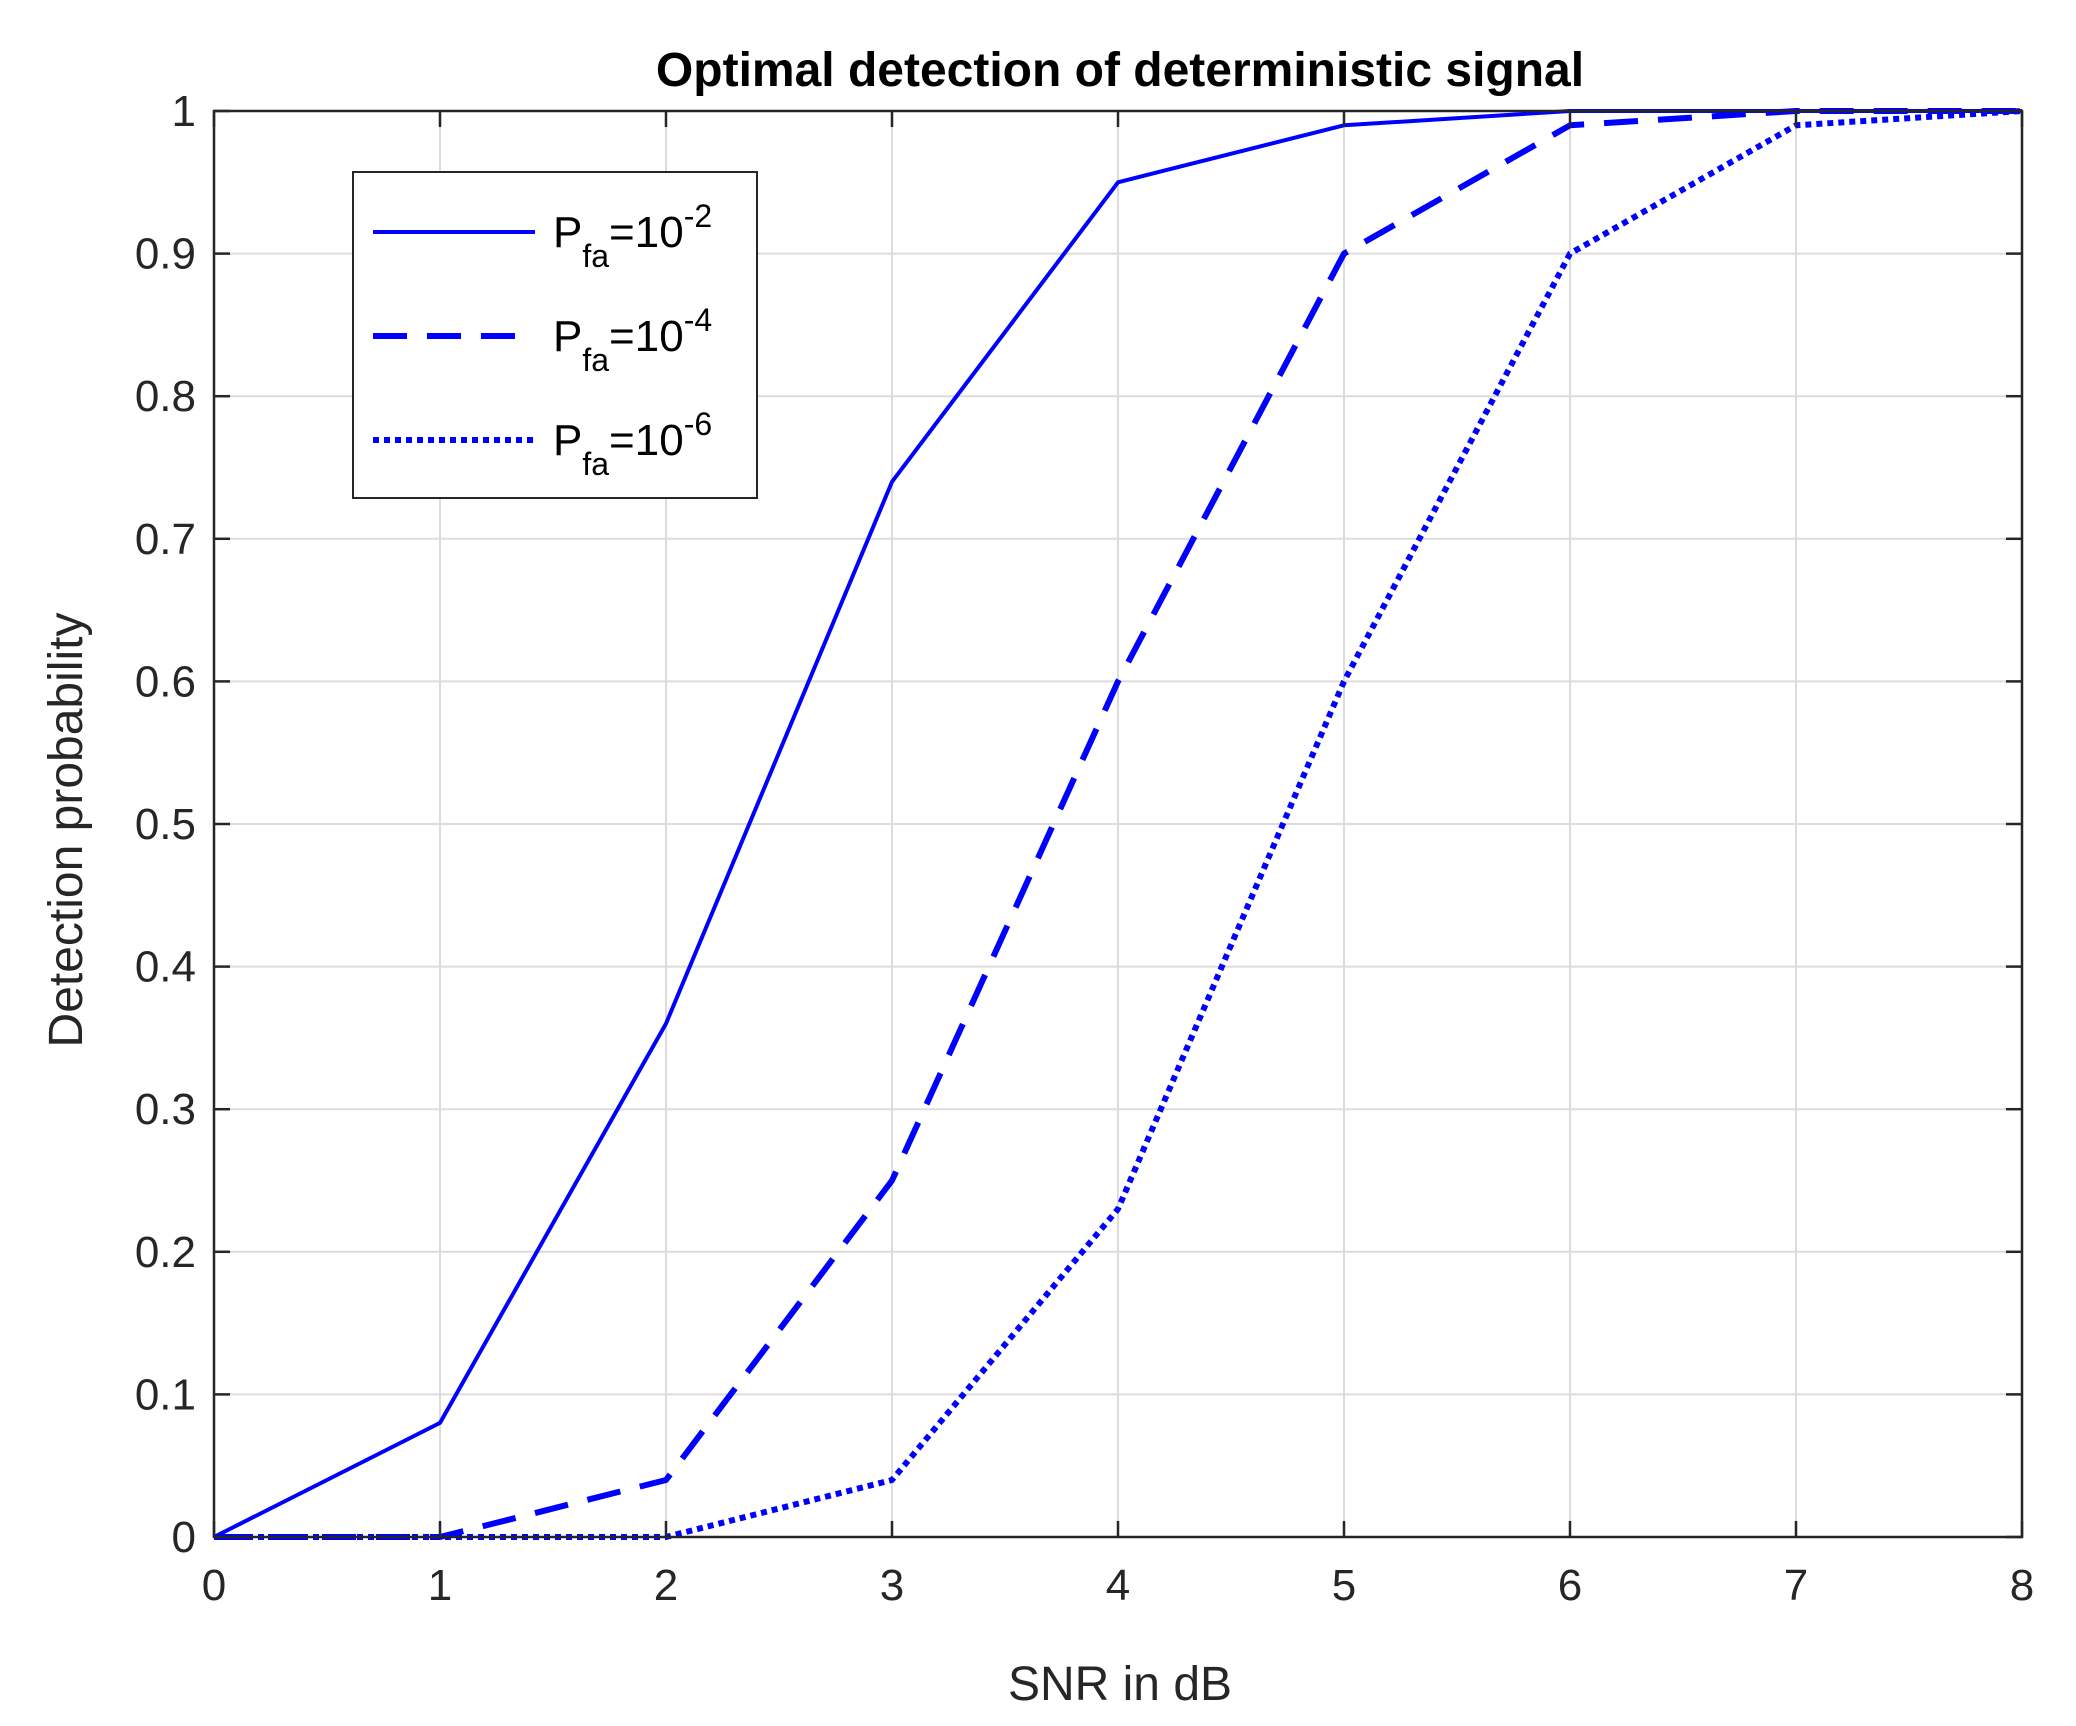 This screenshot has width=2076, height=1726. Describe the element at coordinates (1796, 1585) in the screenshot. I see `x-tick-label: 7` at that location.